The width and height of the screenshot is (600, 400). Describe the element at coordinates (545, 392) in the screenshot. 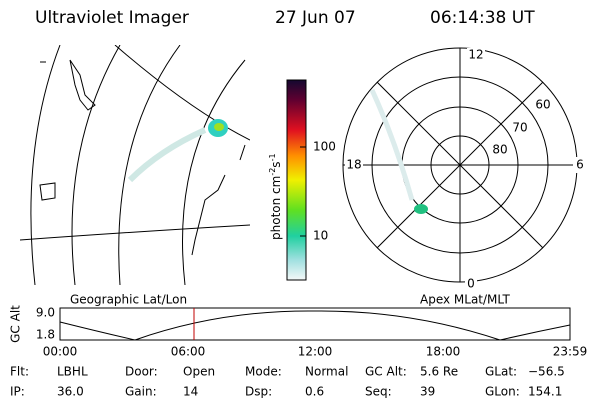

I see `info-value: 154.1` at that location.